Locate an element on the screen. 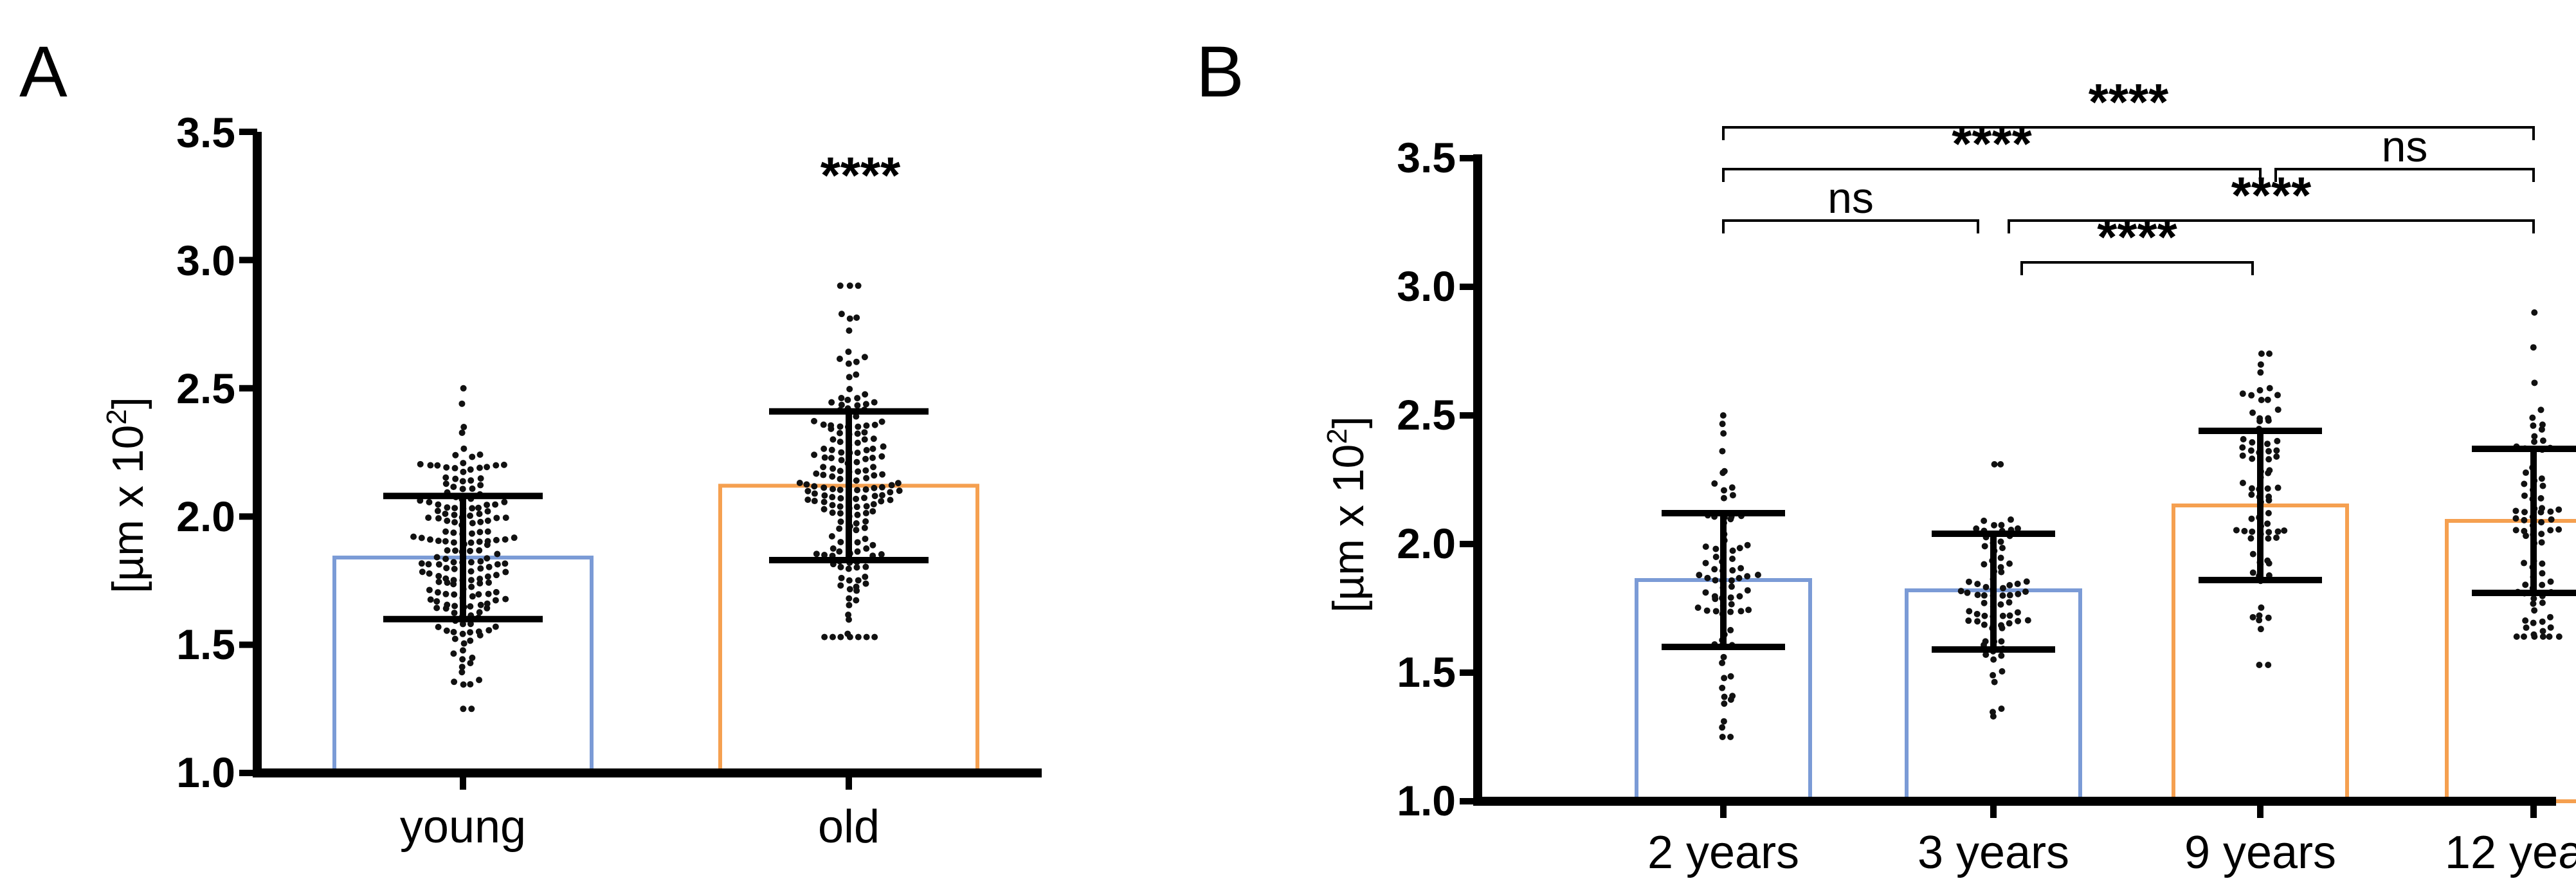  bracket-label: ns is located at coordinates (2405, 146).